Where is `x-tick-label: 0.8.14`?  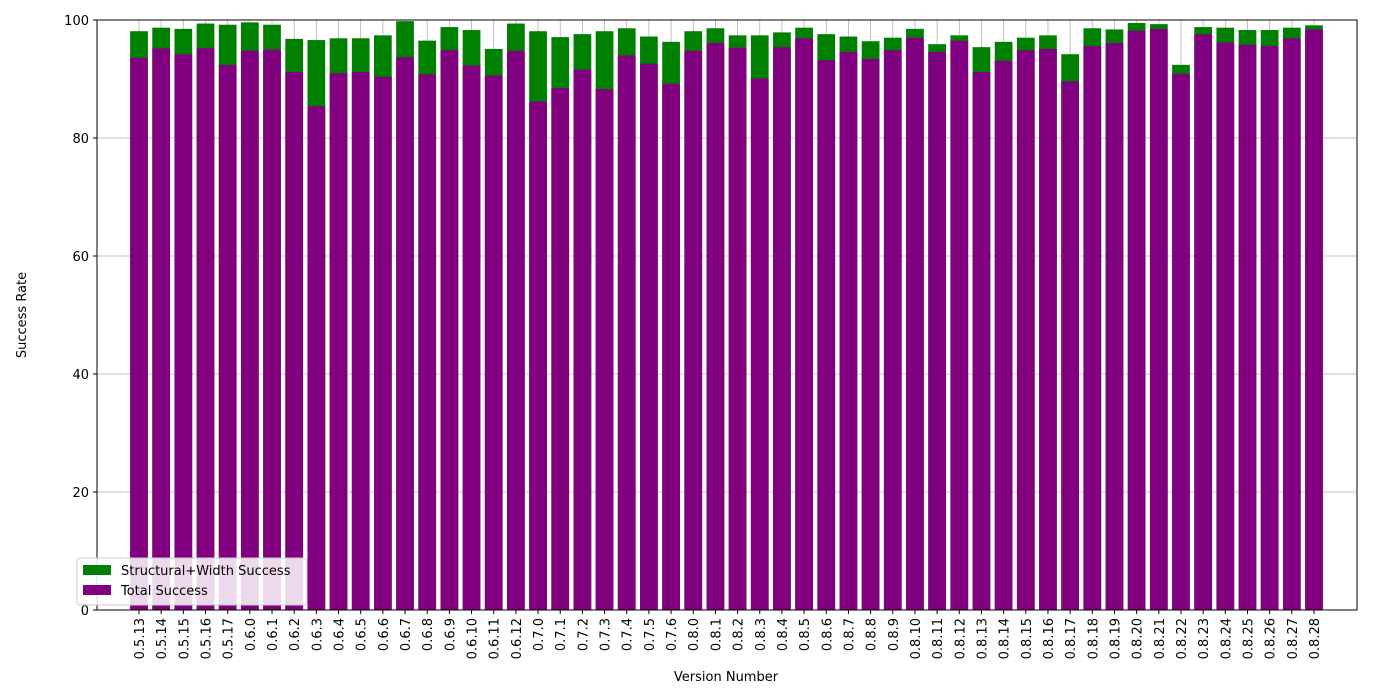
x-tick-label: 0.8.14 is located at coordinates (1005, 638).